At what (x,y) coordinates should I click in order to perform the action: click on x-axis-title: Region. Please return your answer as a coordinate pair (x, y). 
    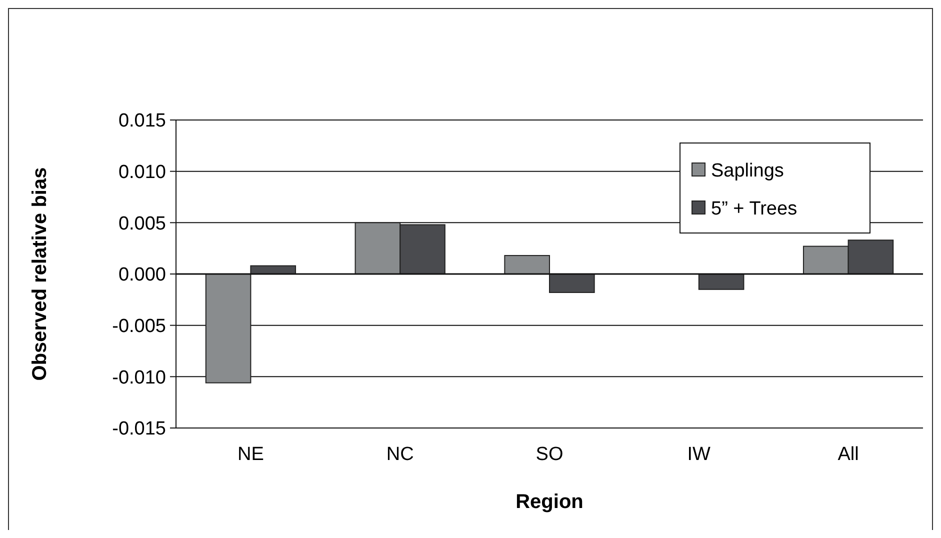
    Looking at the image, I should click on (550, 502).